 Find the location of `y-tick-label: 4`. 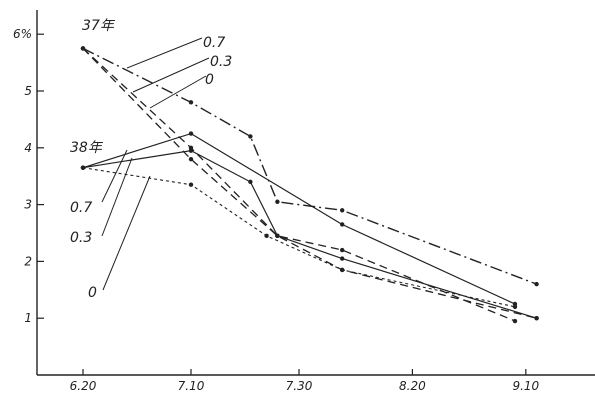

y-tick-label: 4 is located at coordinates (28, 148).